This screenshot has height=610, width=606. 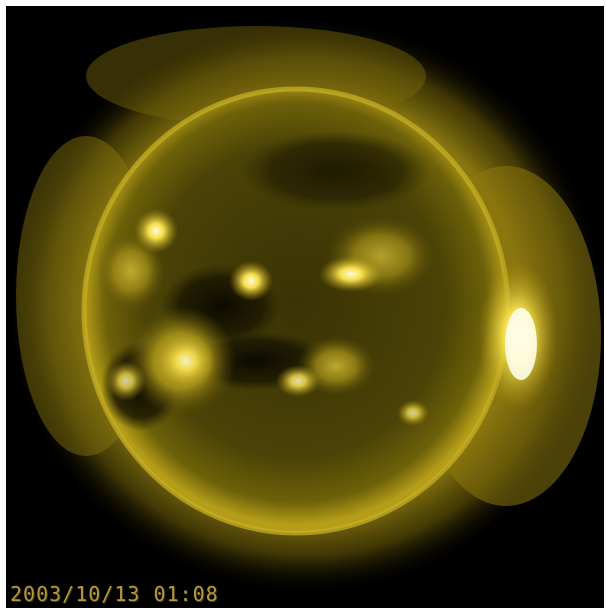 What do you see at coordinates (521, 344) in the screenshot?
I see `limb-flare-core` at bounding box center [521, 344].